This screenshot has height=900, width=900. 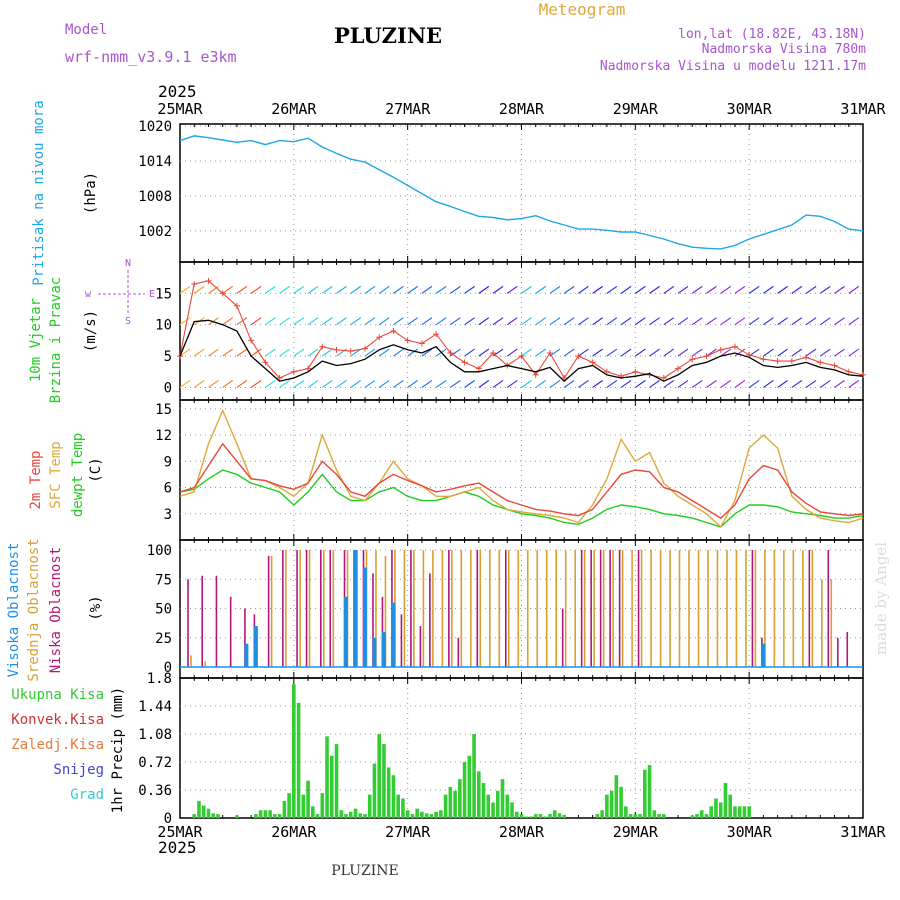 I want to click on y-tick-label: 1.08, so click(x=155, y=735).